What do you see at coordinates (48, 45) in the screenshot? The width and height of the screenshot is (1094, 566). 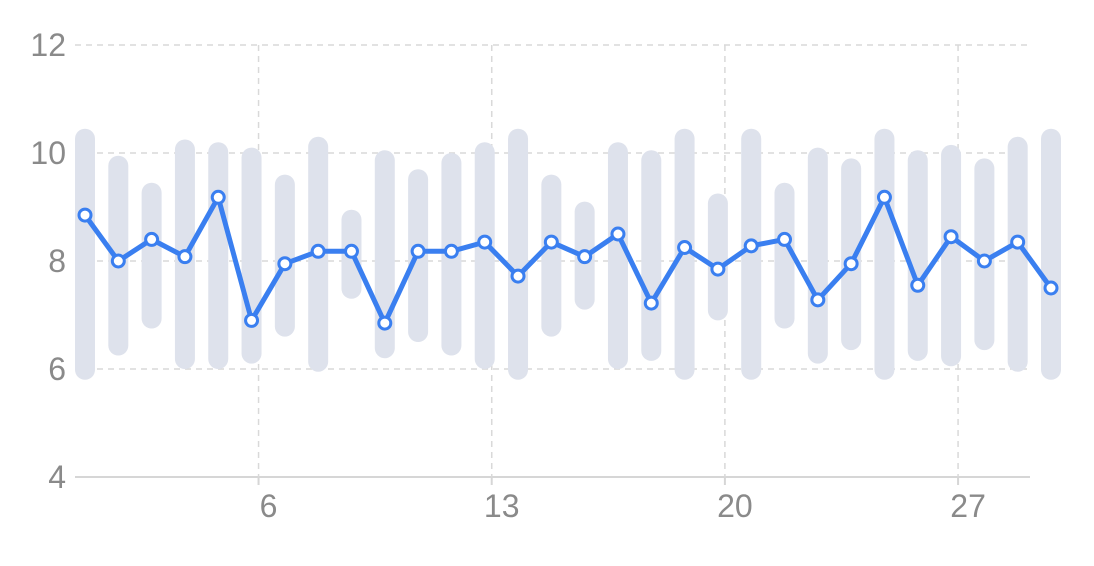 I see `y-tick-label: 12` at bounding box center [48, 45].